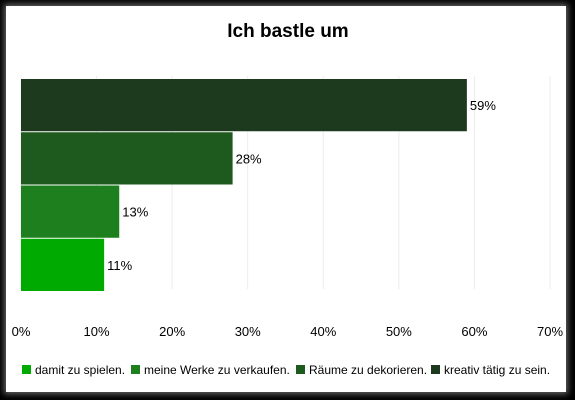 The width and height of the screenshot is (575, 400). What do you see at coordinates (119, 265) in the screenshot?
I see `data-label: 11%` at bounding box center [119, 265].